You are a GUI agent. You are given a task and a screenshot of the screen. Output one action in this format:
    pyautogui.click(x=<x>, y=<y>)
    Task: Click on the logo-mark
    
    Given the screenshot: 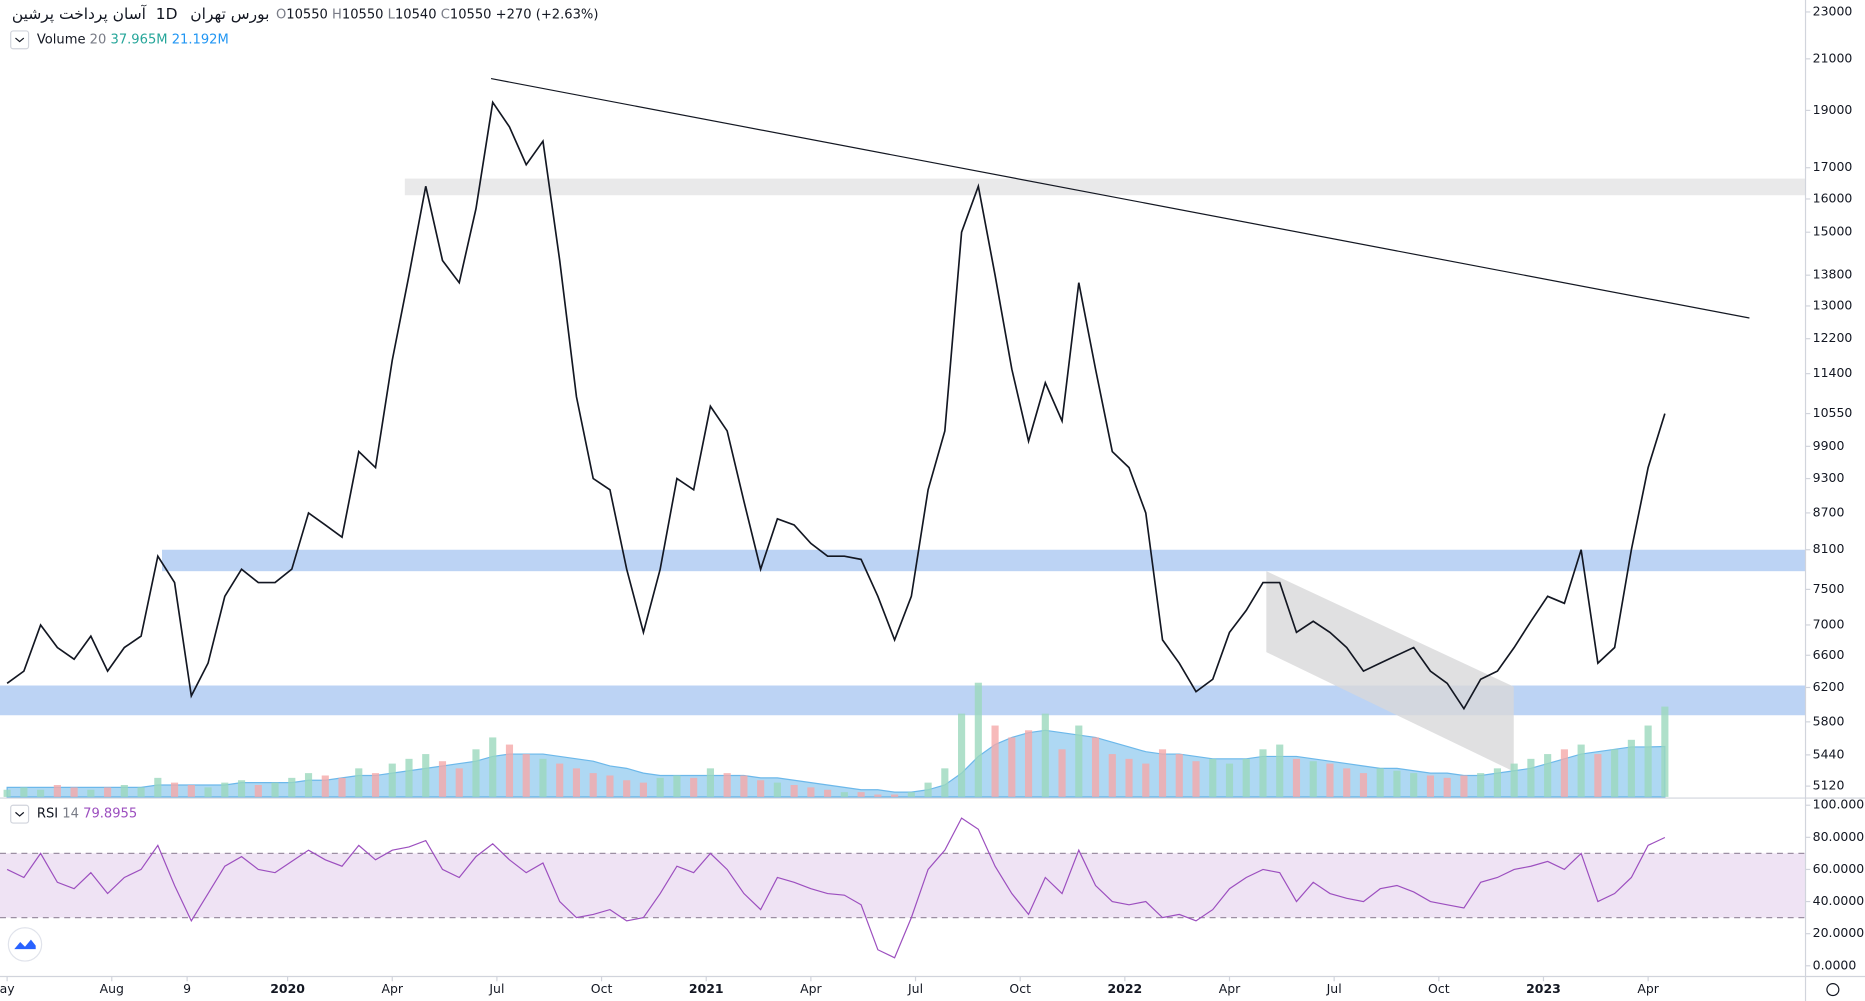 What is the action you would take?
    pyautogui.click(x=25, y=944)
    